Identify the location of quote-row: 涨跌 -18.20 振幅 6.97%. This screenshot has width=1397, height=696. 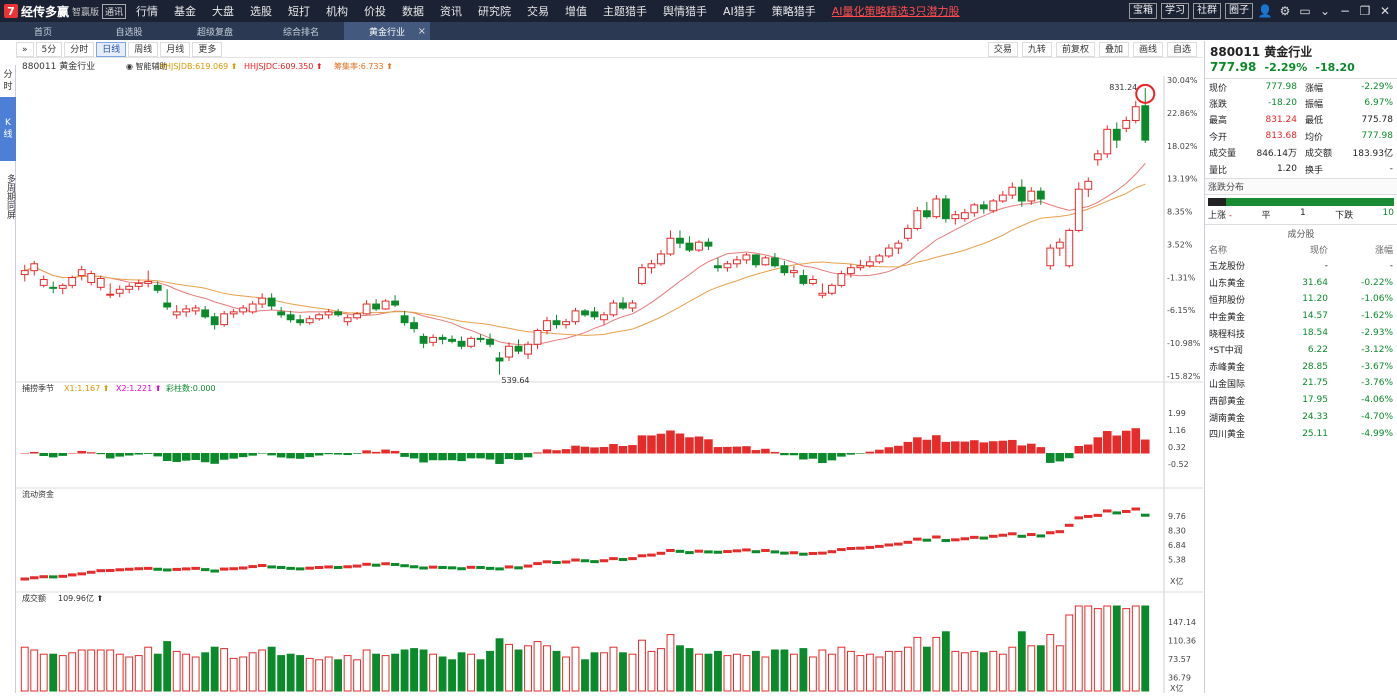
(1301, 103).